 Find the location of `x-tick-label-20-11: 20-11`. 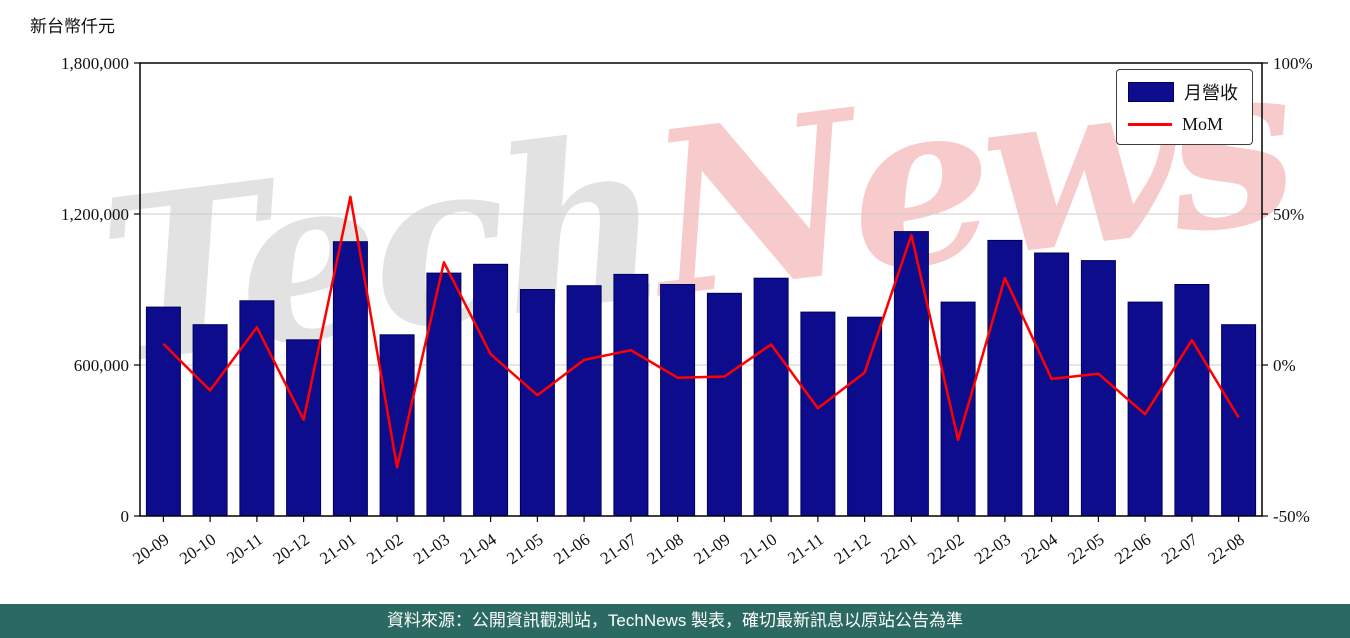

x-tick-label-20-11: 20-11 is located at coordinates (244, 549).